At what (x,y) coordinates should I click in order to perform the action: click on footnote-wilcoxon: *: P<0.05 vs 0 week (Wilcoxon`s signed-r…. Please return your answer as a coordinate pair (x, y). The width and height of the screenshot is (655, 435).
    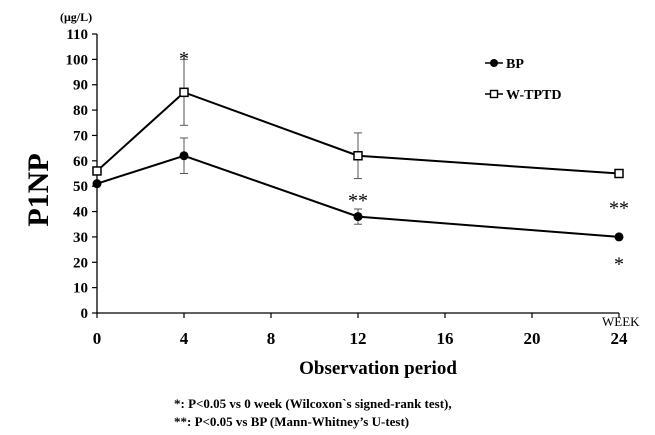
    Looking at the image, I should click on (313, 403).